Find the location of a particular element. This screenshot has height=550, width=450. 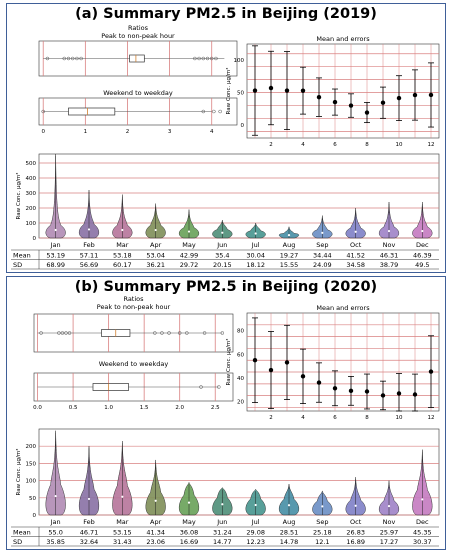

mean-errors-ylabel: Raw Conc. μg/m³ is located at coordinates (228, 362).